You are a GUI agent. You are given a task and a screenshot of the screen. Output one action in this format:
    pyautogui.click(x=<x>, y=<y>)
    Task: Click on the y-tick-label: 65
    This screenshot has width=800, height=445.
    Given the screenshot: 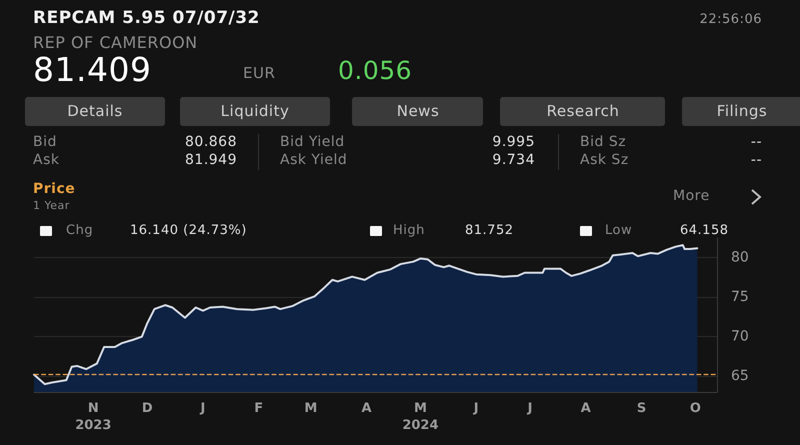 What is the action you would take?
    pyautogui.click(x=740, y=376)
    